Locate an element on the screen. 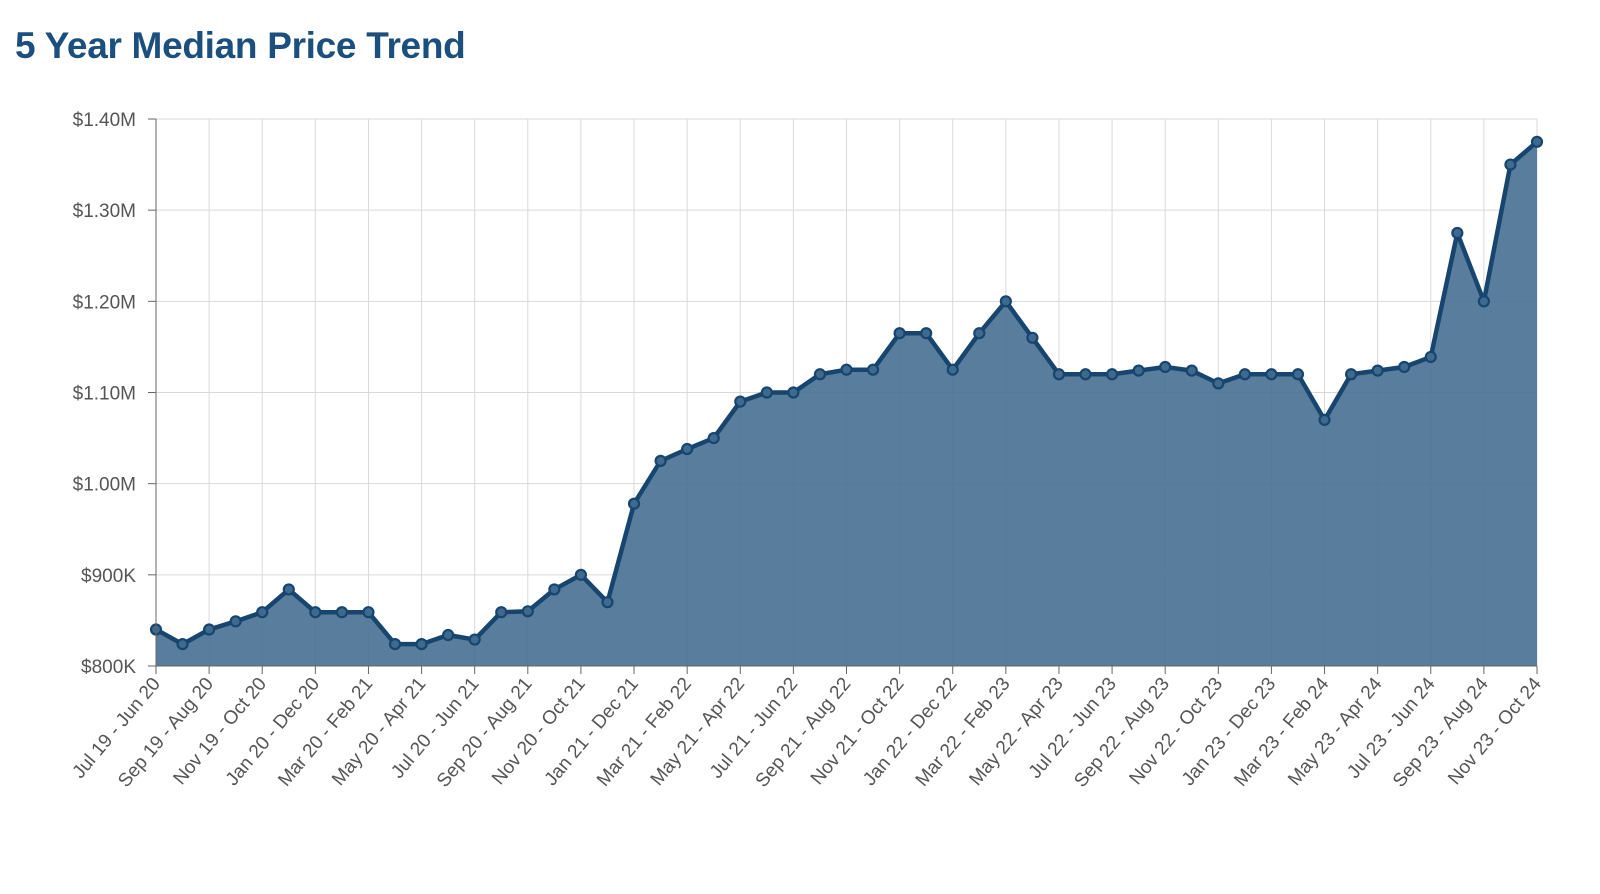  x-tick-label: Mar 23 - Feb 24 is located at coordinates (1281, 731).